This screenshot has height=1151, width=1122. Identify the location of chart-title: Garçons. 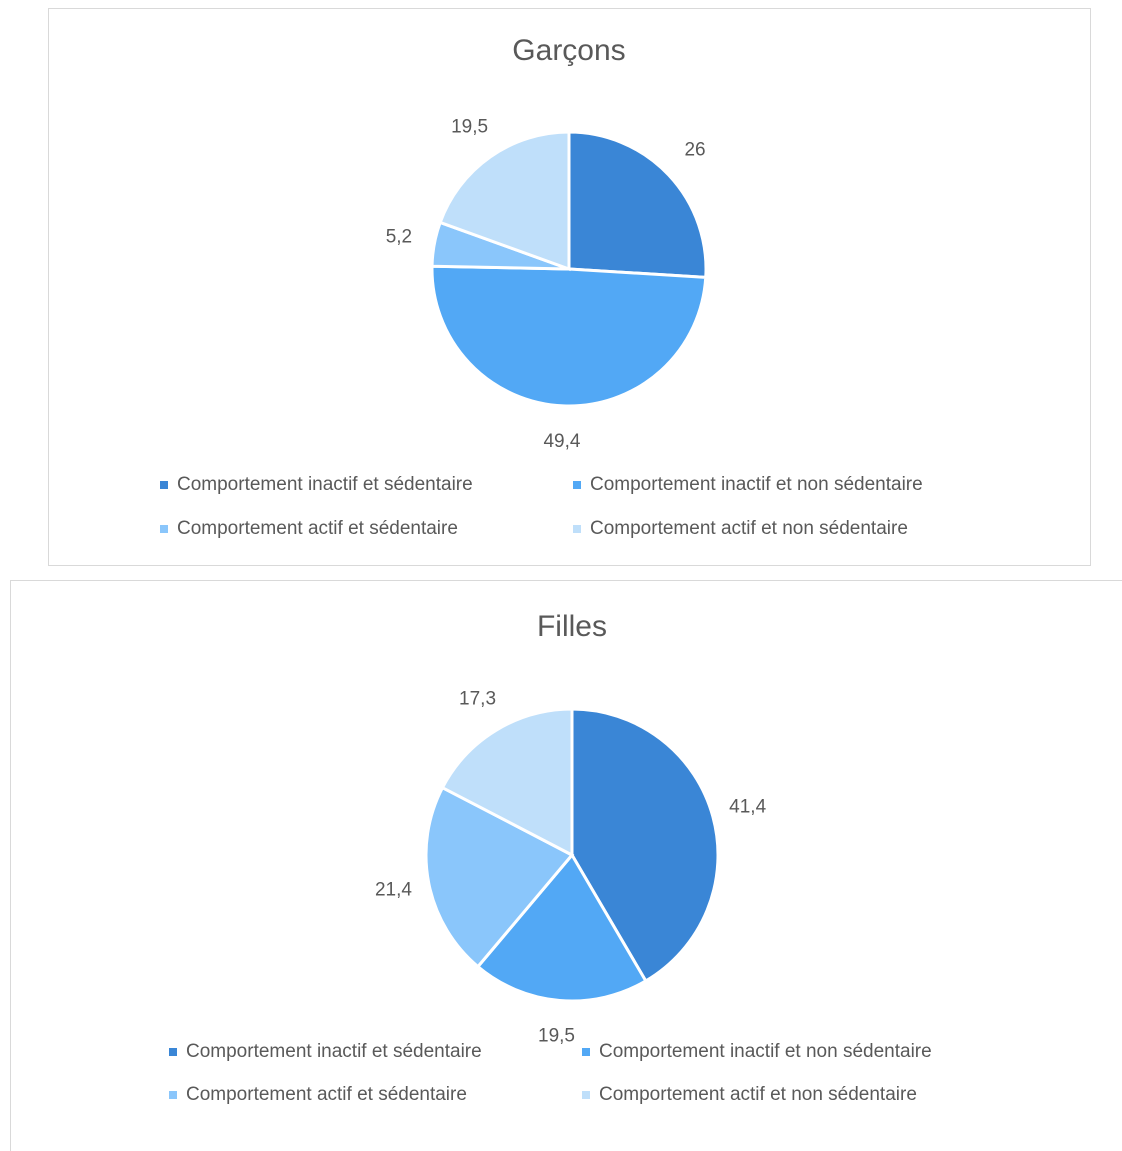
(568, 50).